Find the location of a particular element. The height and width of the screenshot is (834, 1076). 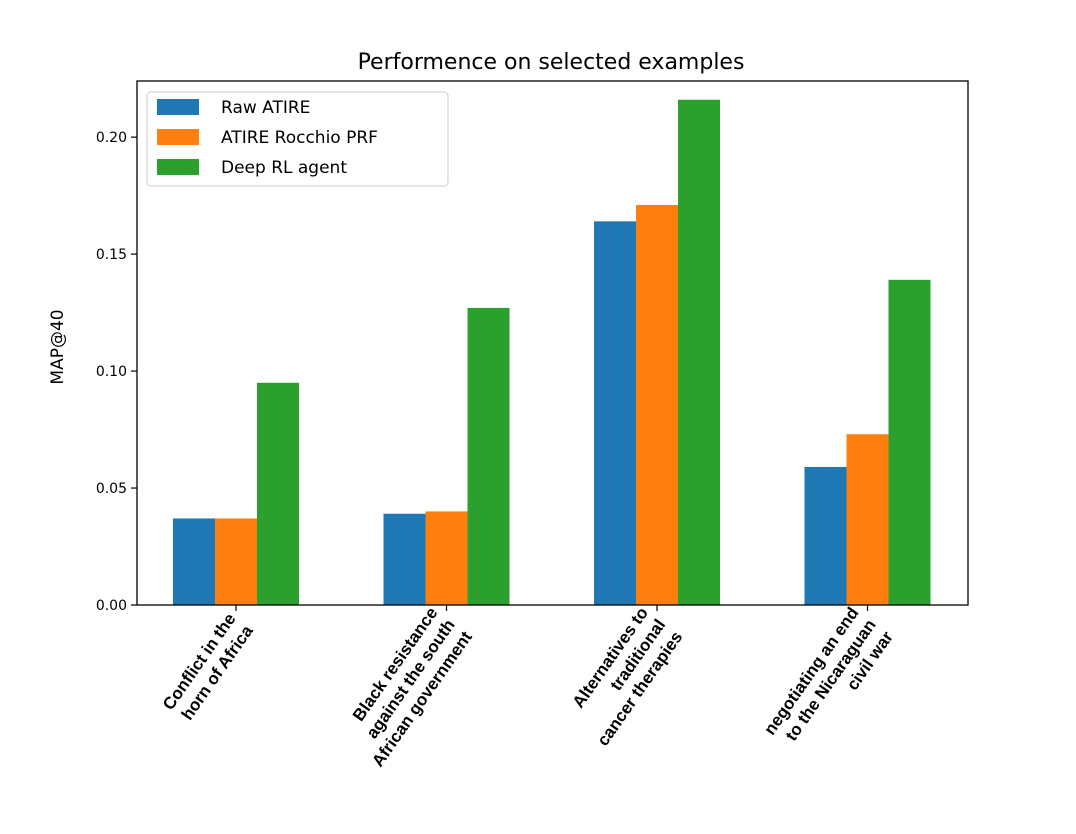

y-tick-label: 0.05 is located at coordinates (111, 489).